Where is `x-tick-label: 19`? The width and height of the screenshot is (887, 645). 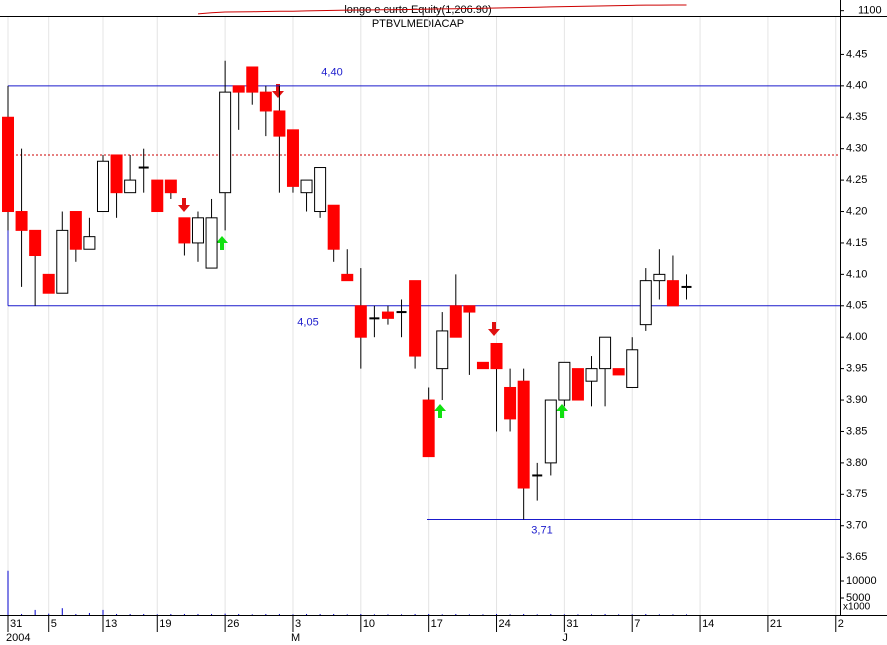 x-tick-label: 19 is located at coordinates (165, 624).